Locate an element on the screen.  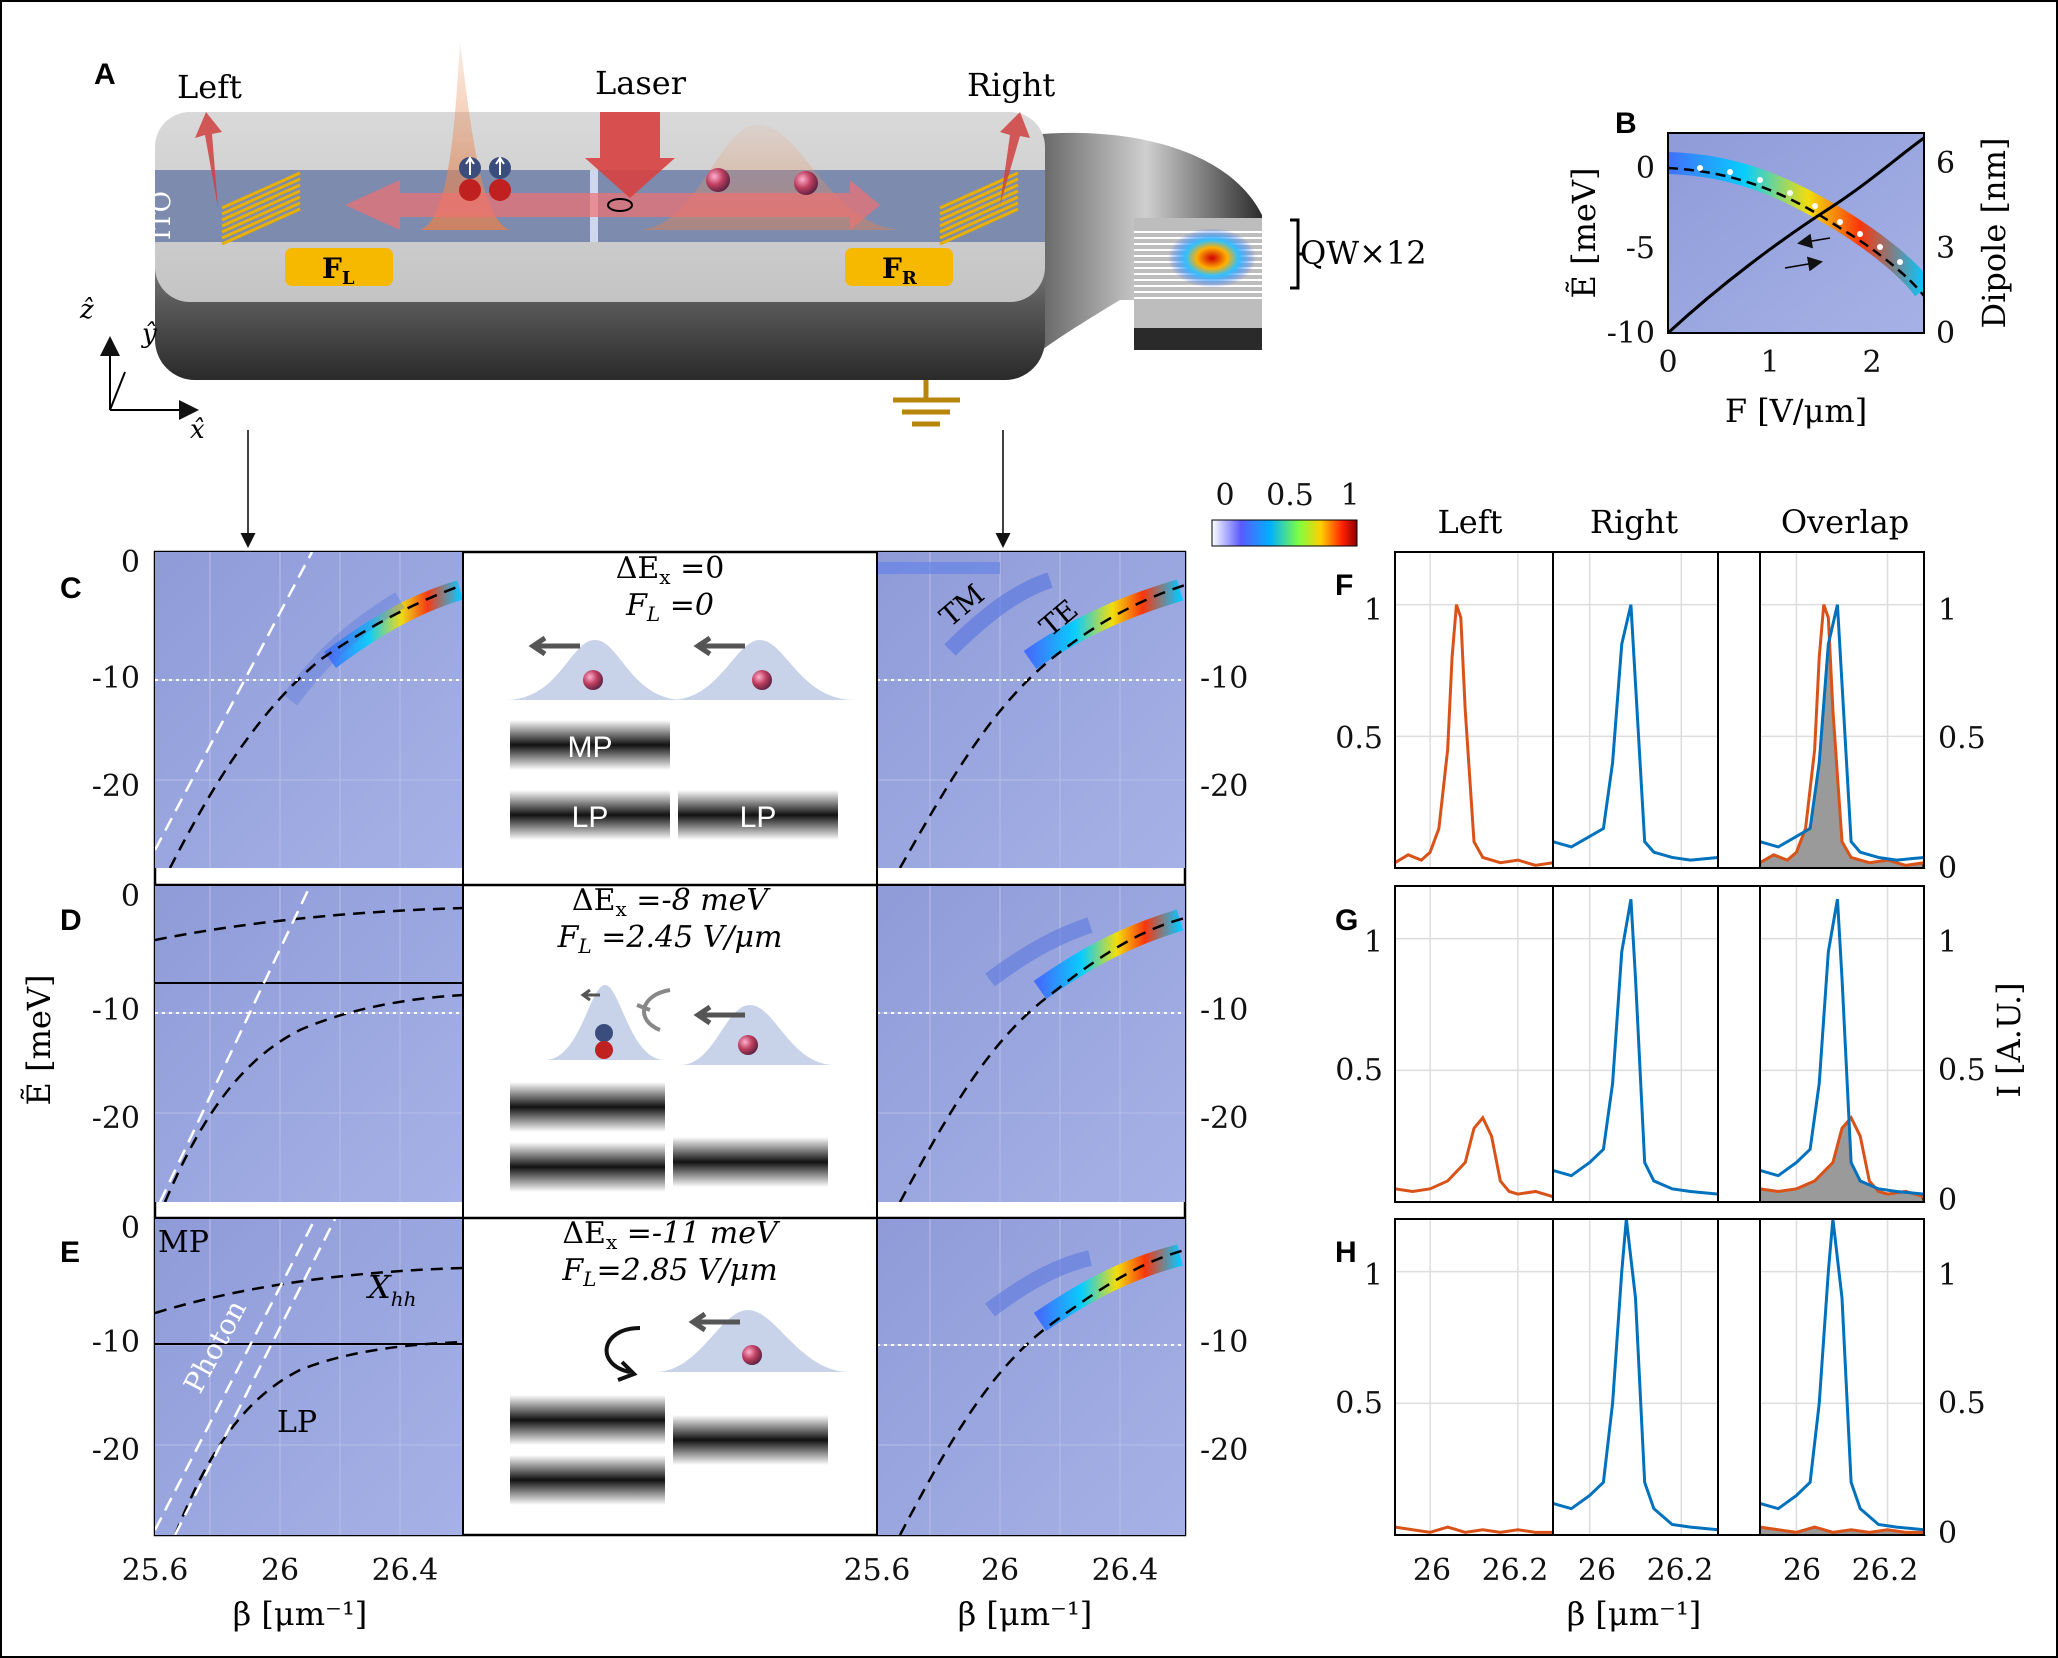
propagation-arrow is located at coordinates (612, 205).